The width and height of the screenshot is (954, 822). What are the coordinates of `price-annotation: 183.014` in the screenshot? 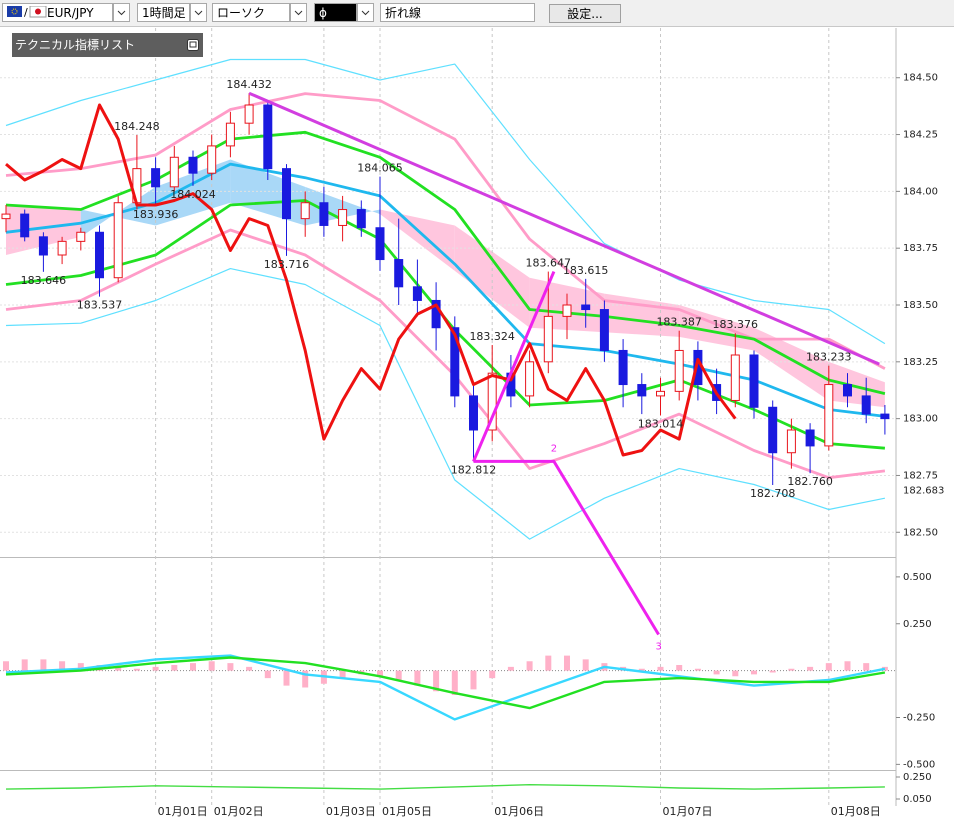 It's located at (661, 423).